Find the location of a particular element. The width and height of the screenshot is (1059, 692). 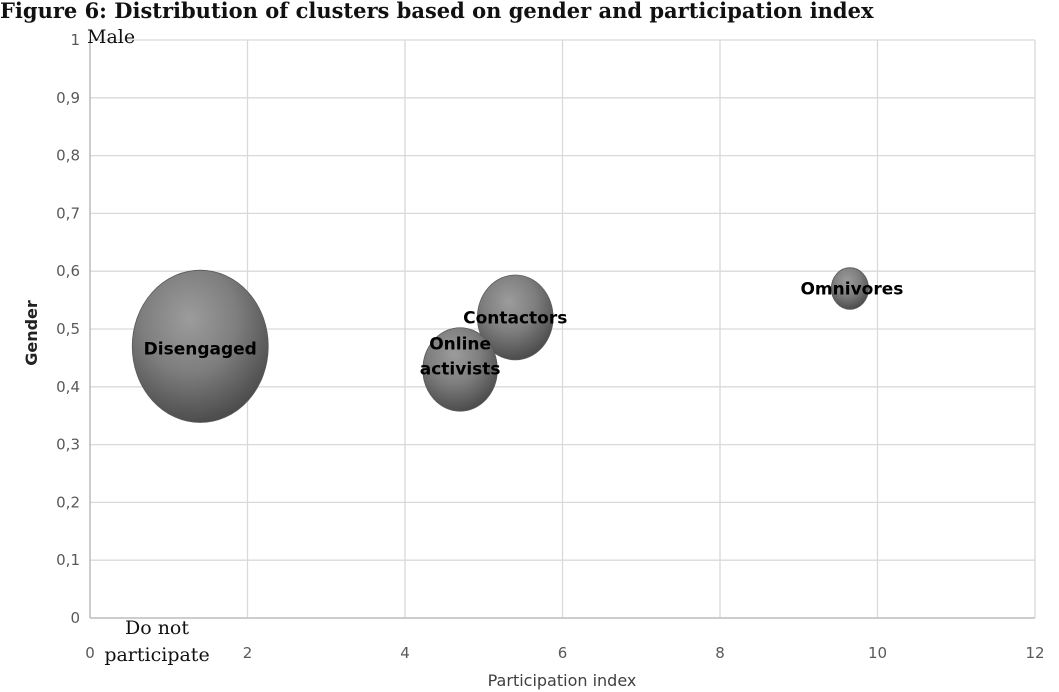

bubble-label-contactors: Contactors is located at coordinates (515, 318).